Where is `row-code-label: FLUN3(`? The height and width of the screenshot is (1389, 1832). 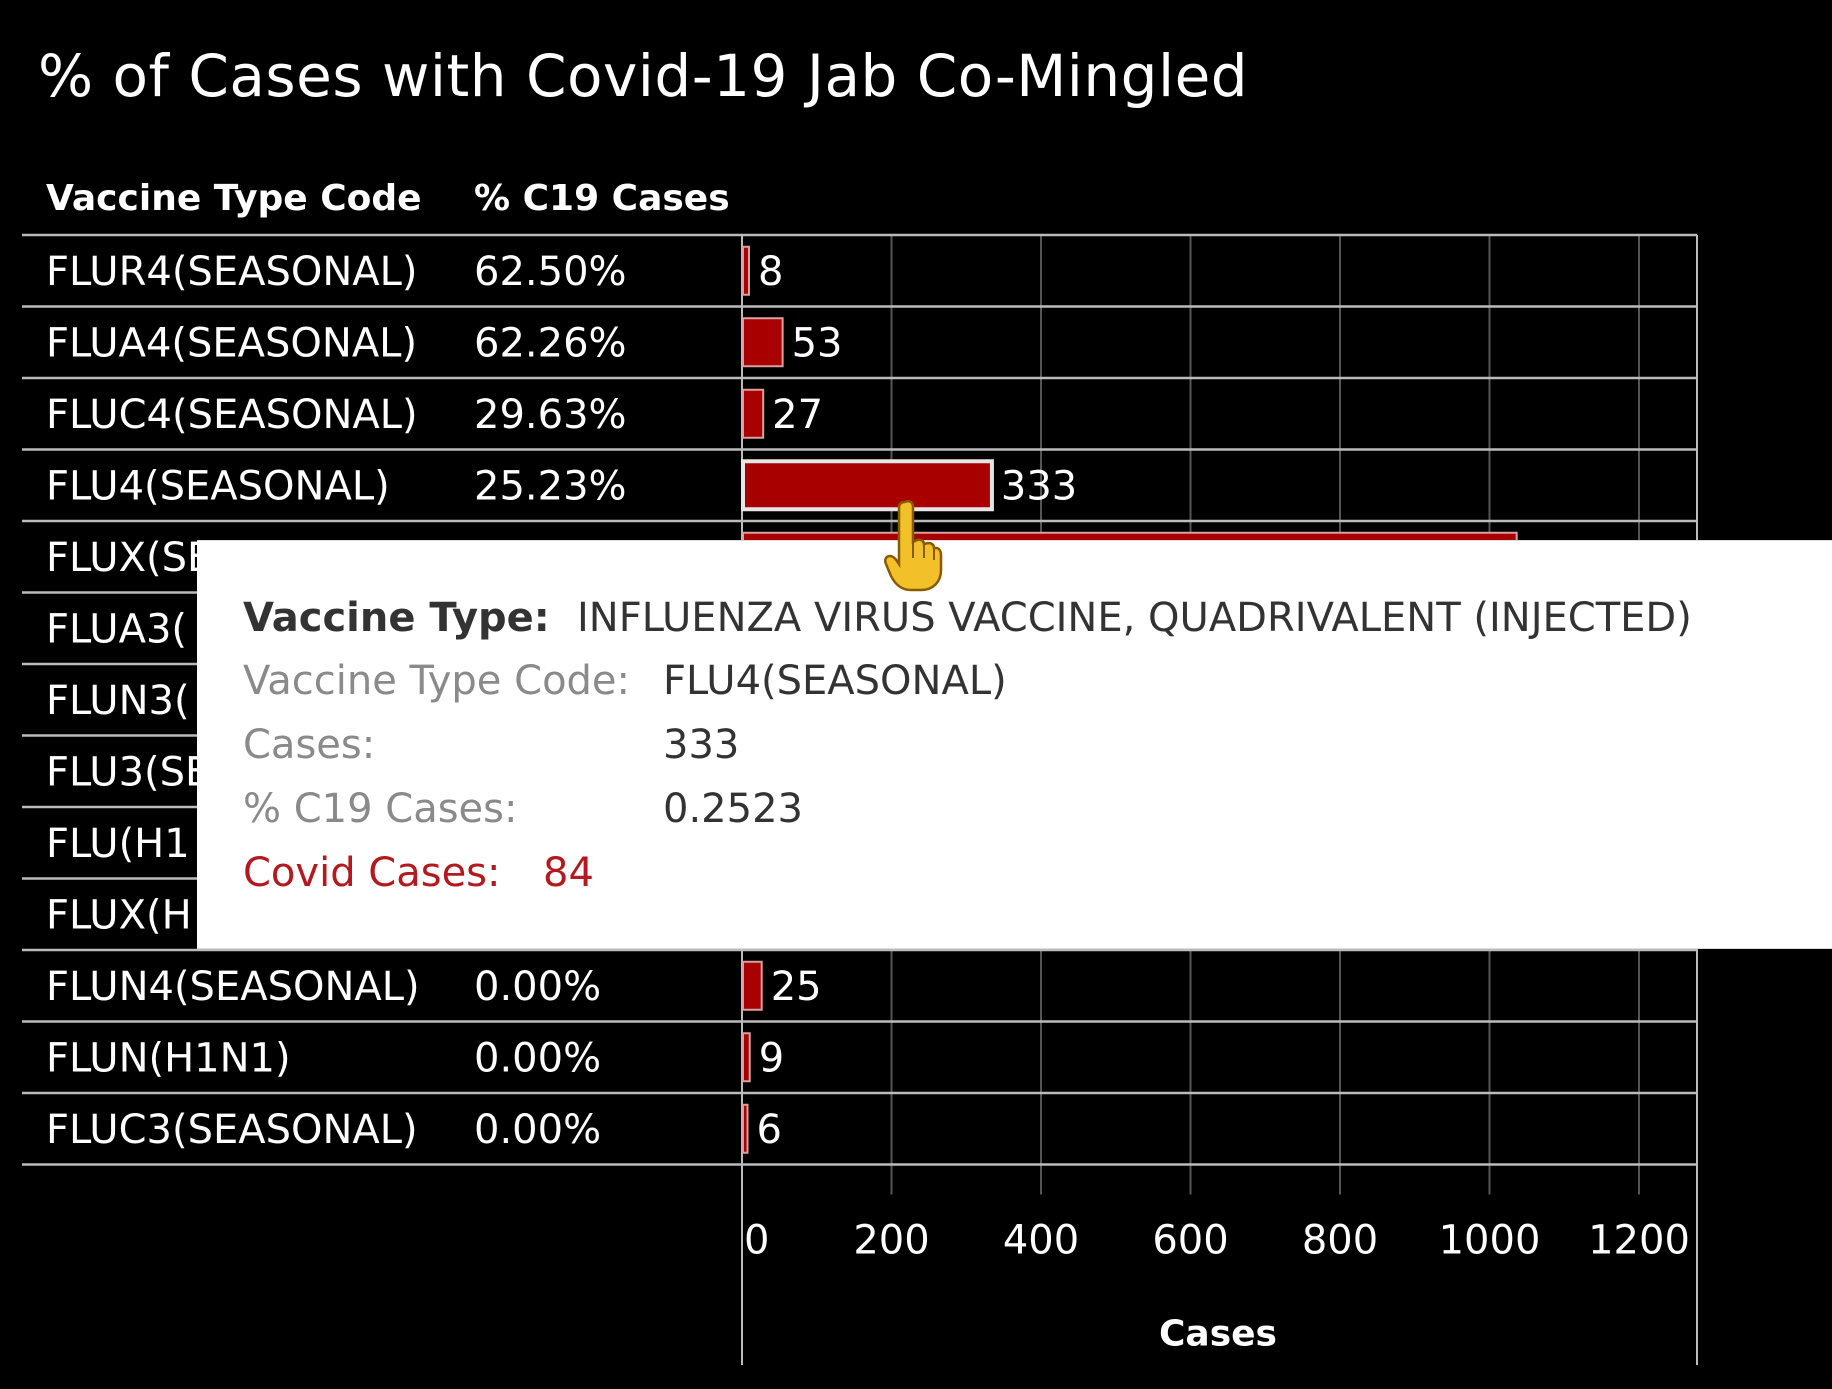 row-code-label: FLUN3( is located at coordinates (118, 701).